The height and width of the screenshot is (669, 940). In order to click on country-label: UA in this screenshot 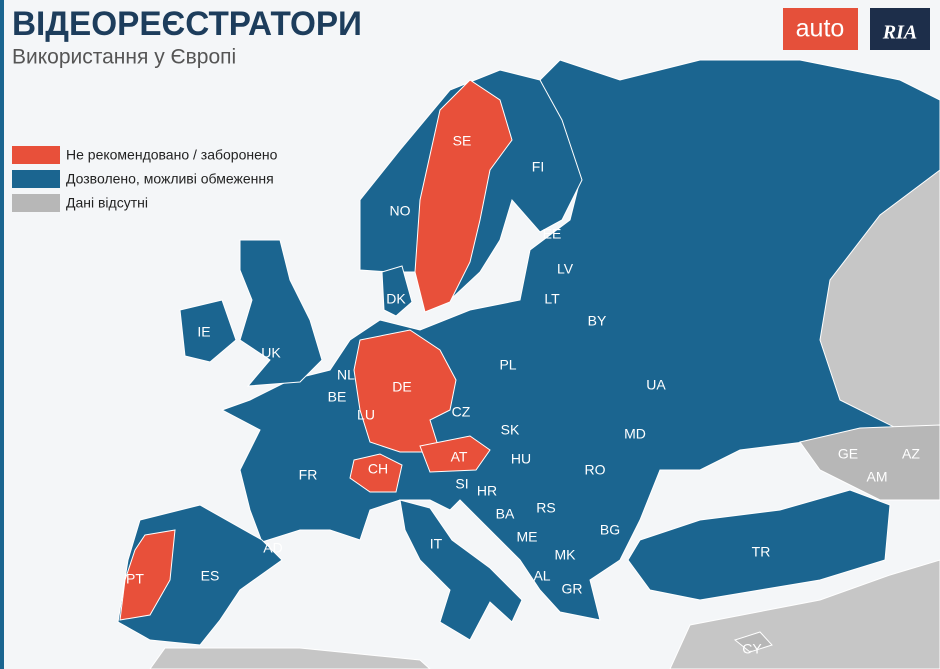, I will do `click(656, 385)`.